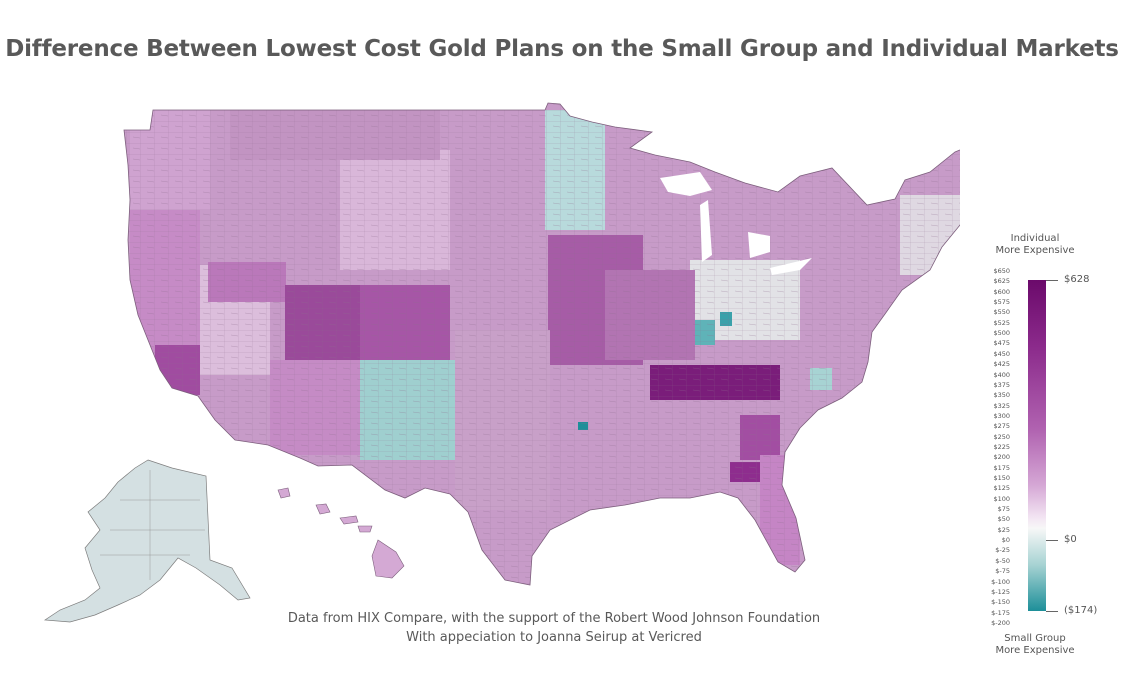  I want to click on hawaii, so click(341, 533).